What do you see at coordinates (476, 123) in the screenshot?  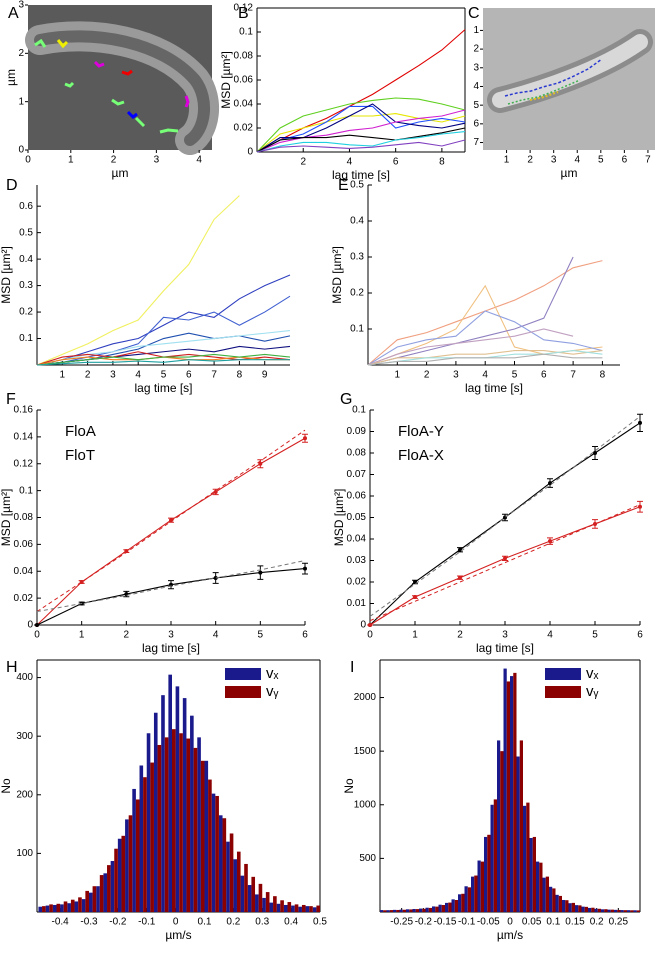 I see `y-tick-label: 6` at bounding box center [476, 123].